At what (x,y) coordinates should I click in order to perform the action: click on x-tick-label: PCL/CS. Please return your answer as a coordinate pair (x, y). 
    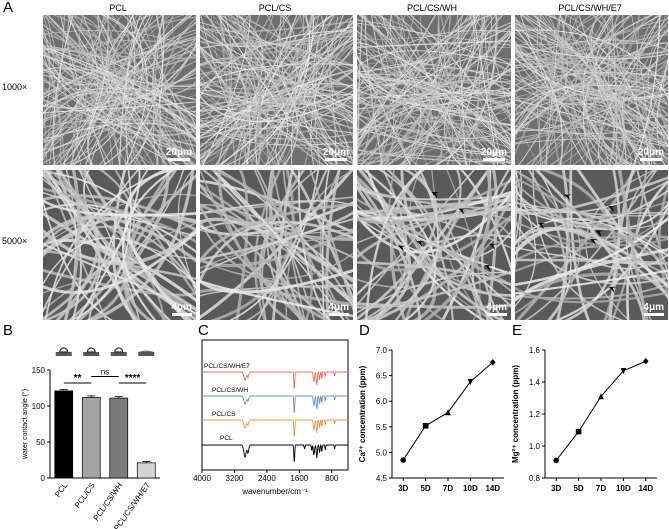
    Looking at the image, I should click on (85, 495).